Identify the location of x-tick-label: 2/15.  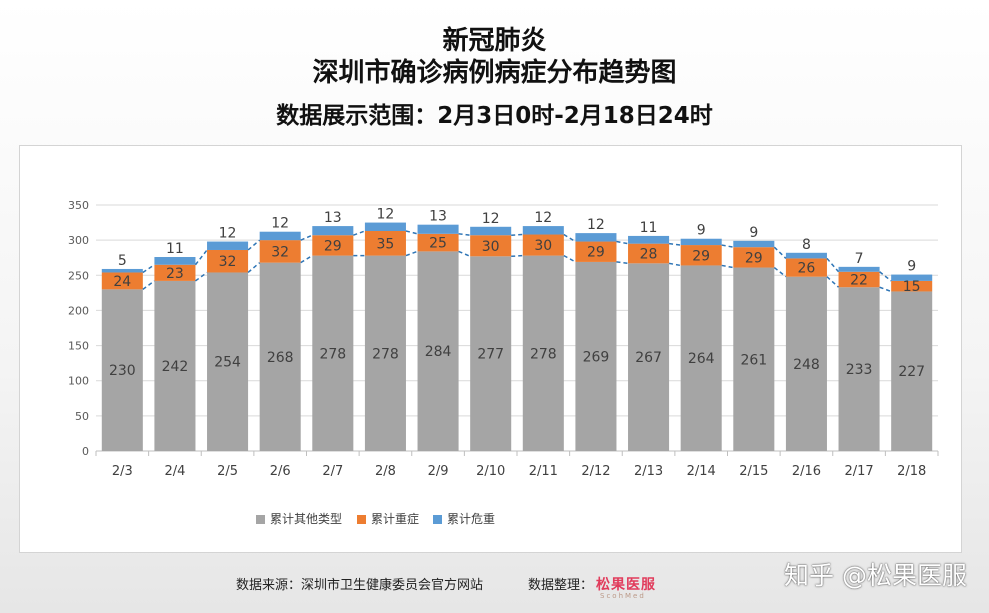
(753, 471).